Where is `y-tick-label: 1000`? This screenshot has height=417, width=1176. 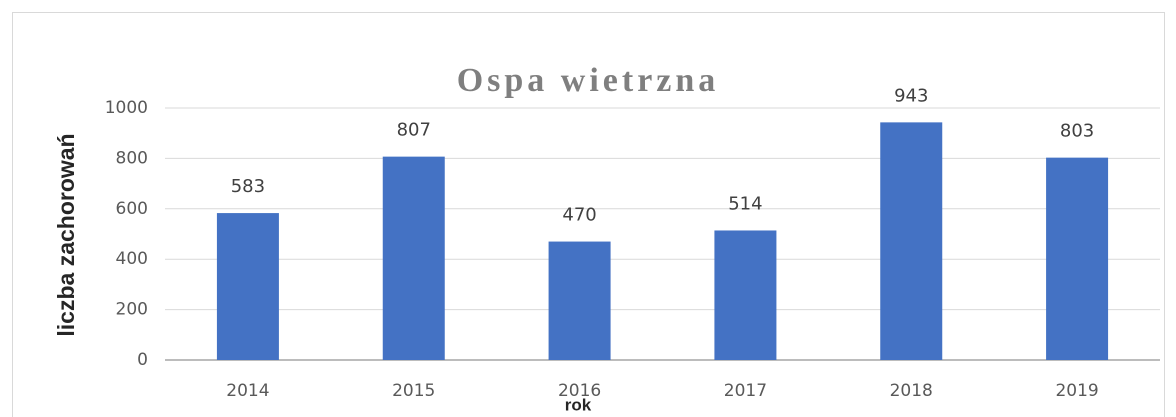
y-tick-label: 1000 is located at coordinates (126, 108).